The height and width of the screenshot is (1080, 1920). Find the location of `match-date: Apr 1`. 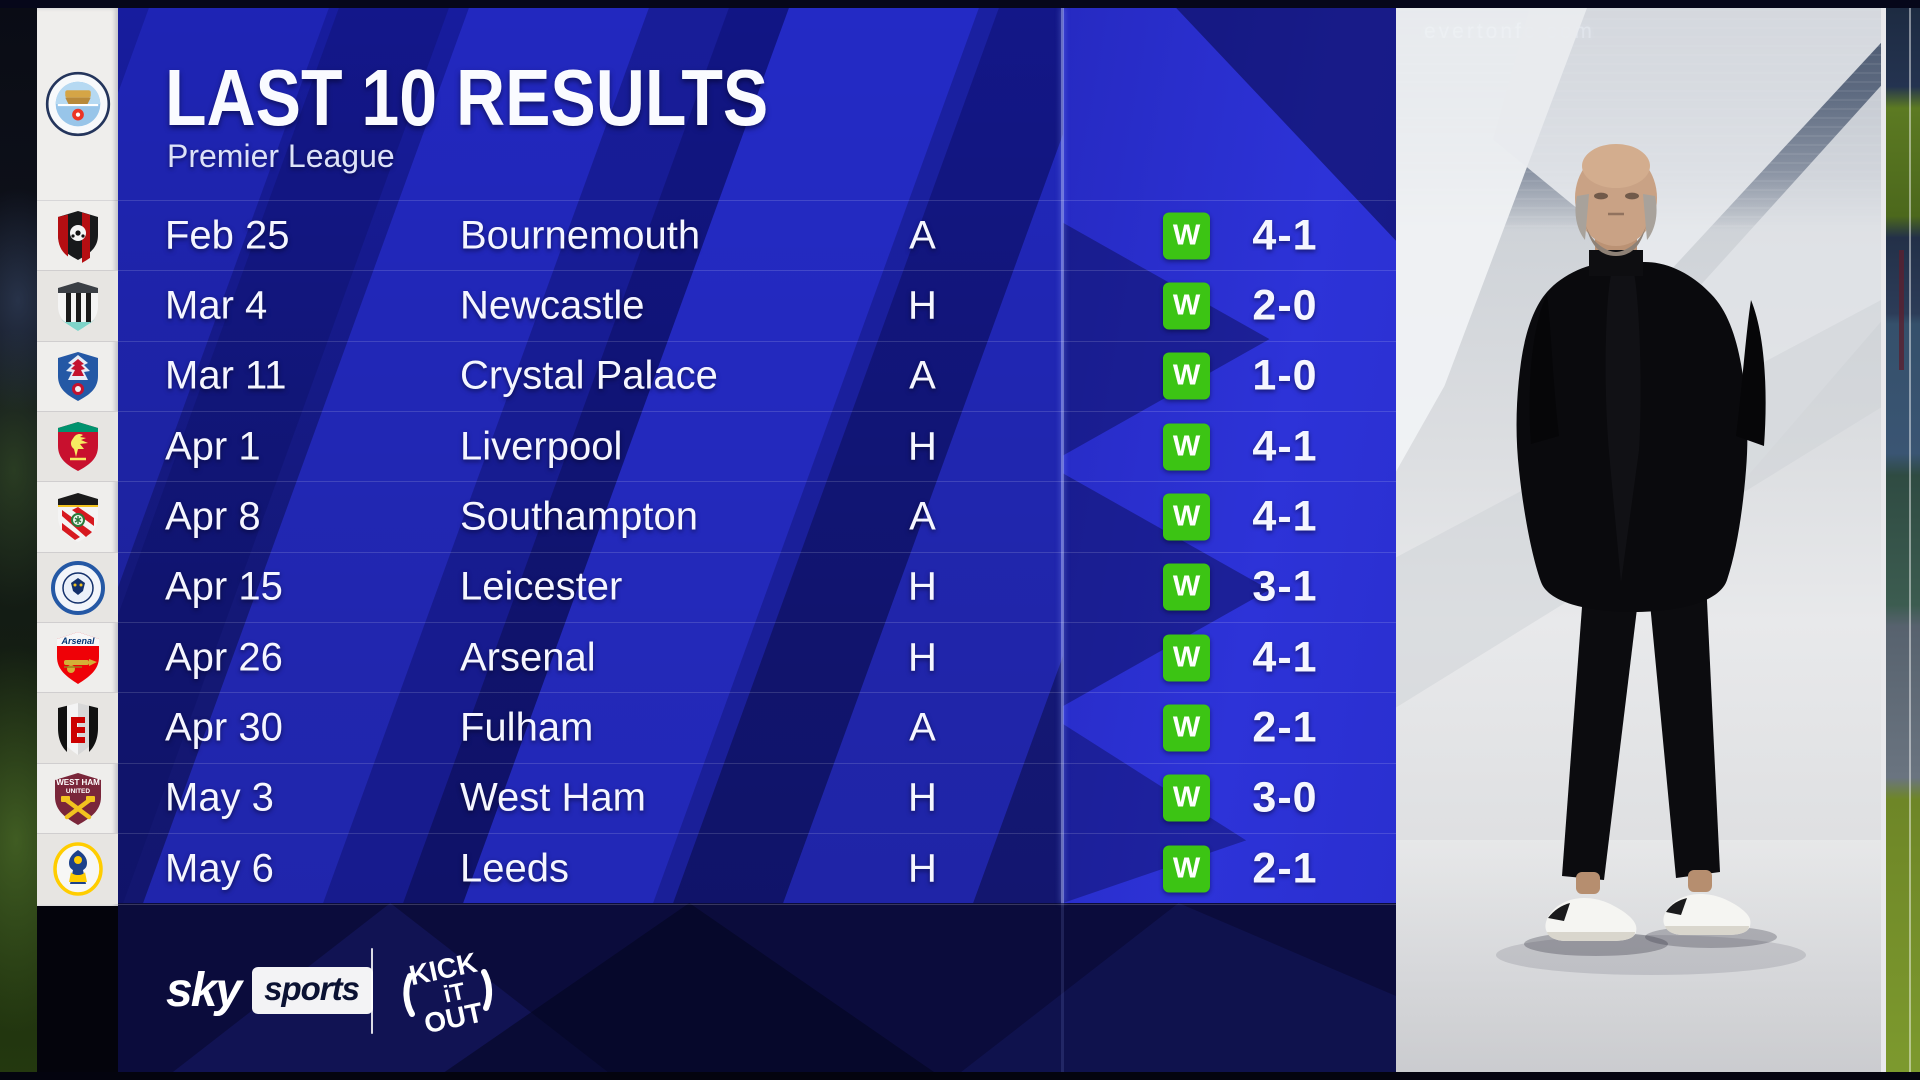

match-date: Apr 1 is located at coordinates (213, 446).